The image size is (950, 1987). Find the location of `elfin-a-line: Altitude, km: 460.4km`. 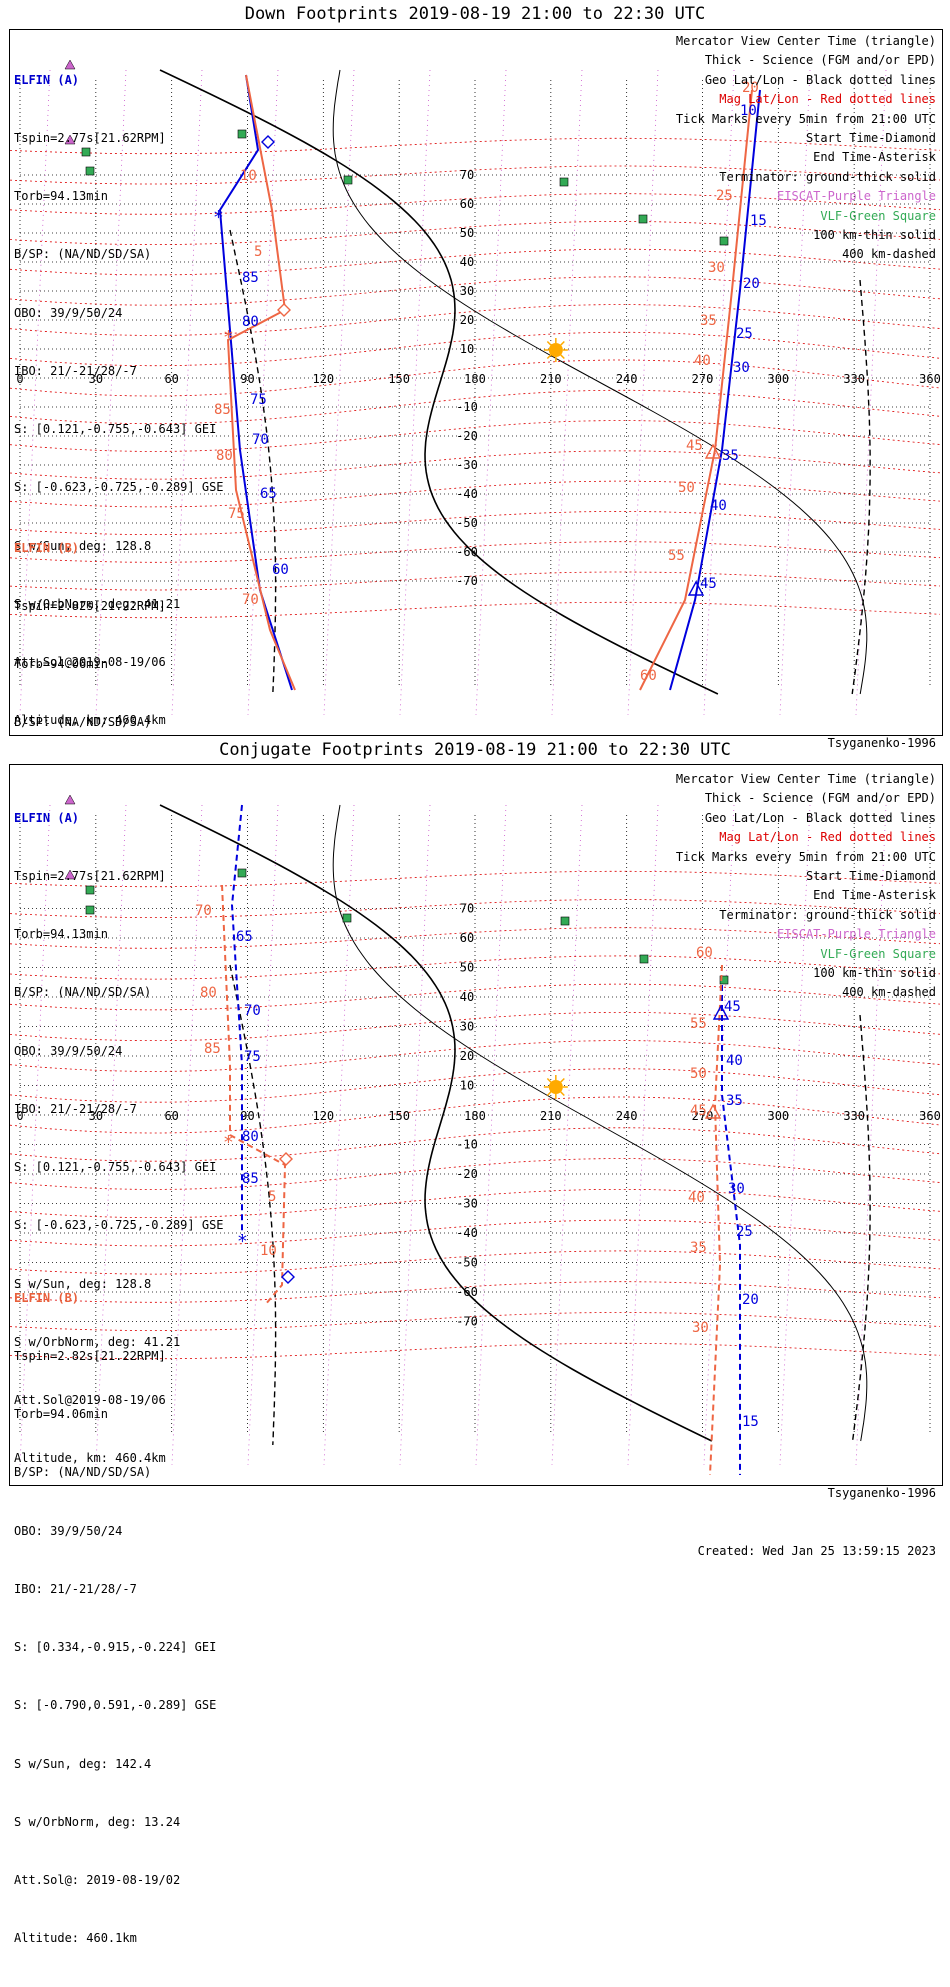

elfin-a-line: Altitude, km: 460.4km is located at coordinates (90, 720).